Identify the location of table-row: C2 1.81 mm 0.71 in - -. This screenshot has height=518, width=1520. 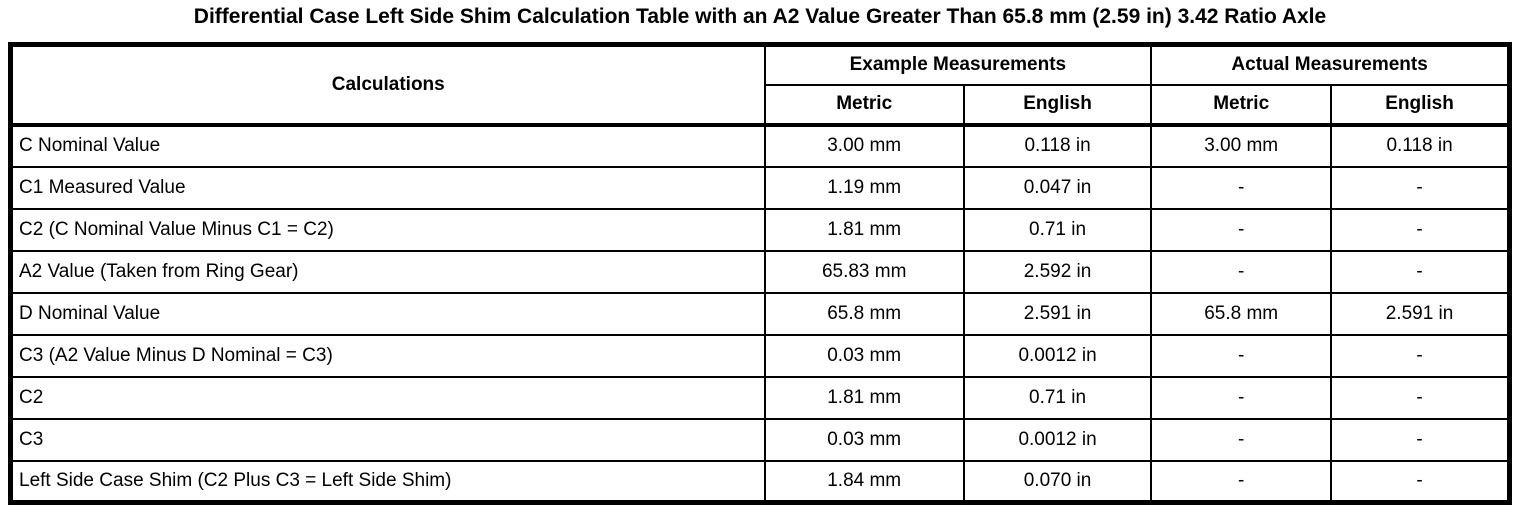
(760, 397).